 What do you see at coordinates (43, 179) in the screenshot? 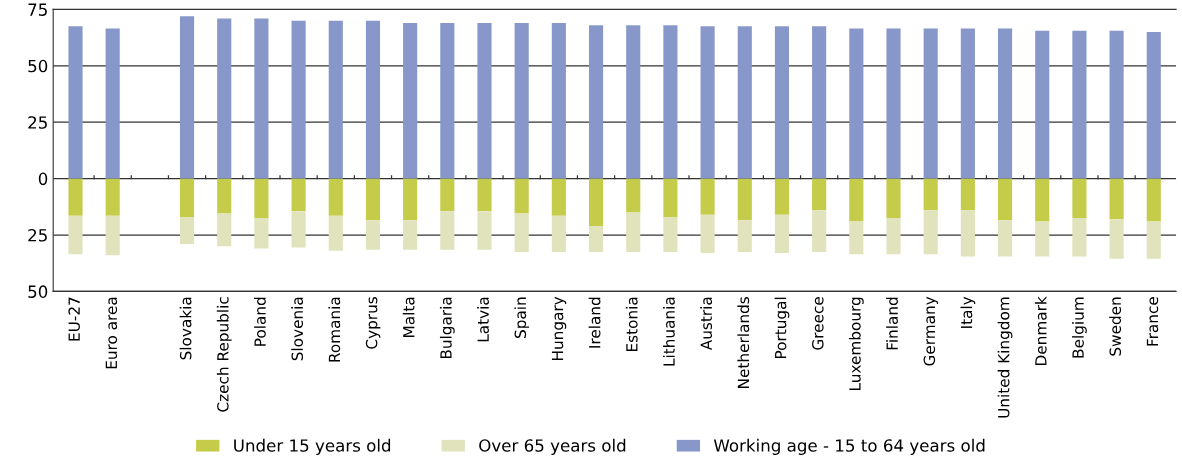
I see `y-tick-label: 0` at bounding box center [43, 179].